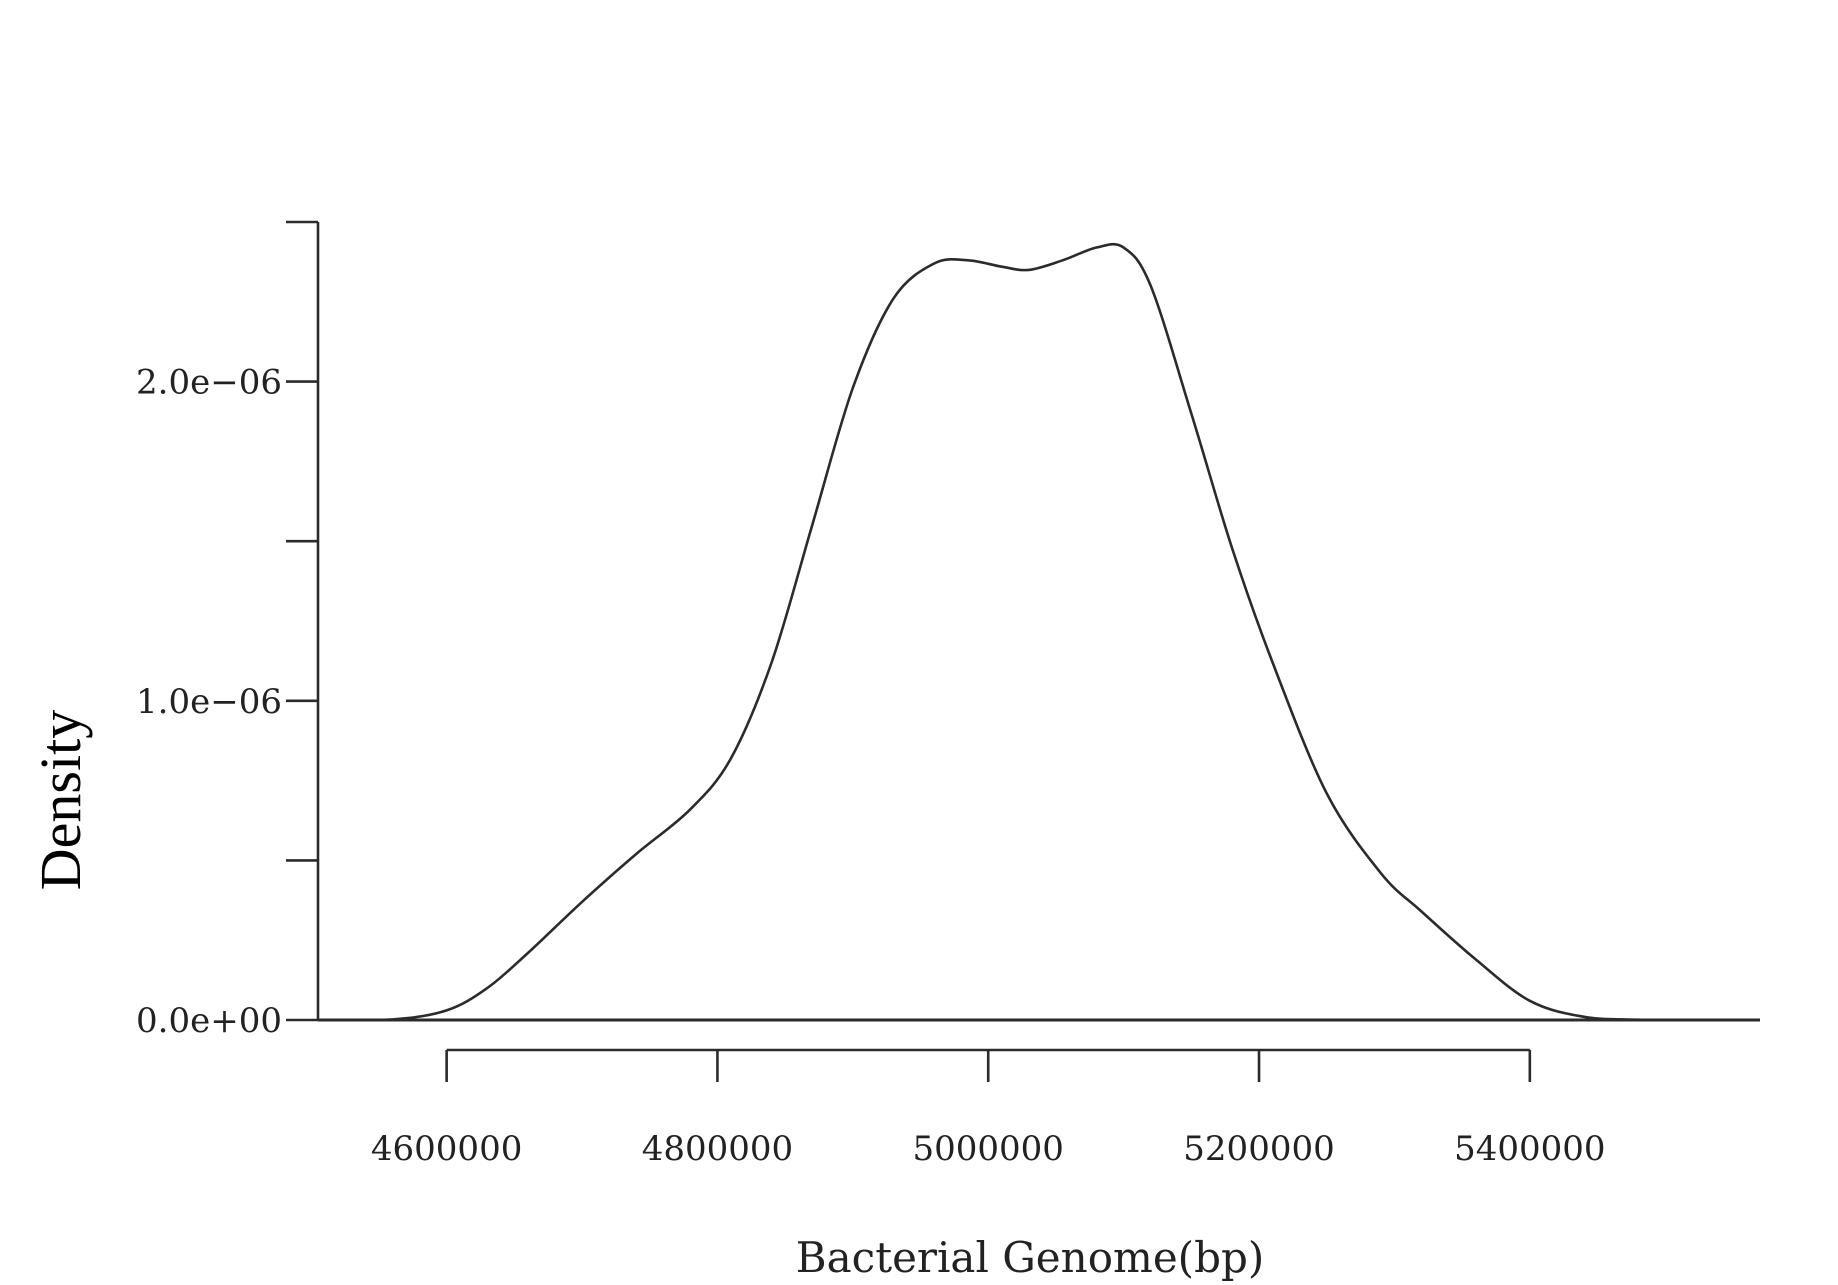  I want to click on x-tick-label: 5000000, so click(988, 1149).